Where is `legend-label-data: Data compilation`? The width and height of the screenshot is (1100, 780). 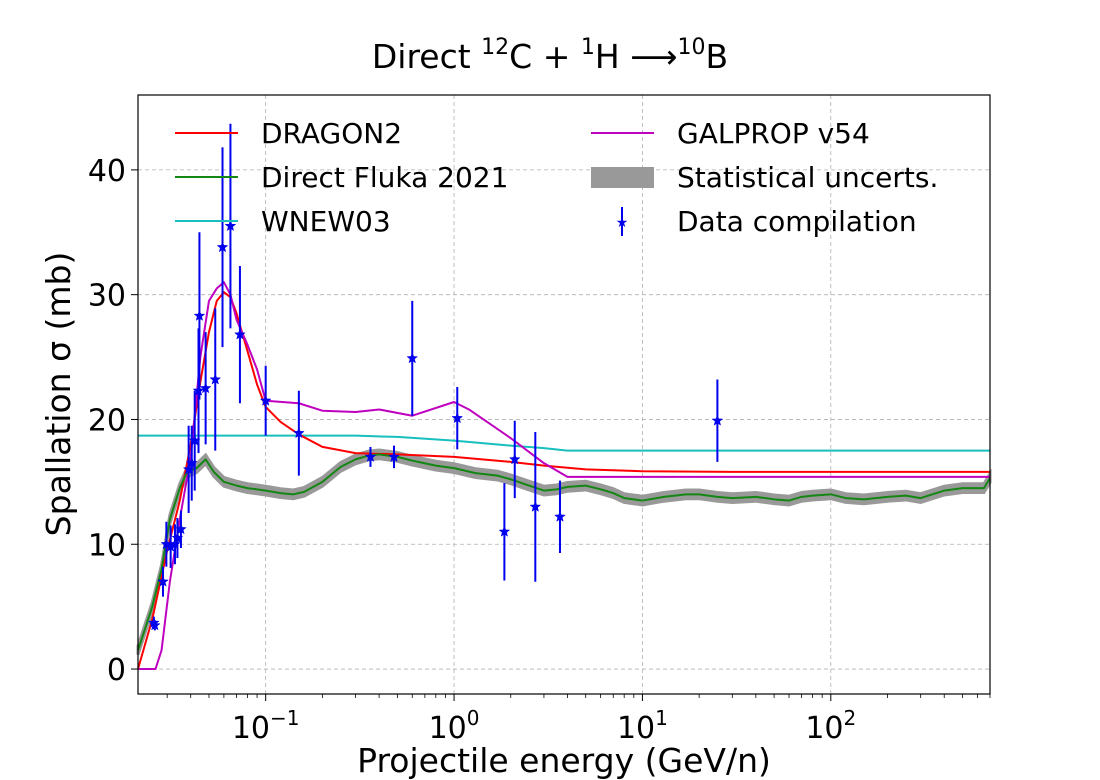 legend-label-data: Data compilation is located at coordinates (797, 221).